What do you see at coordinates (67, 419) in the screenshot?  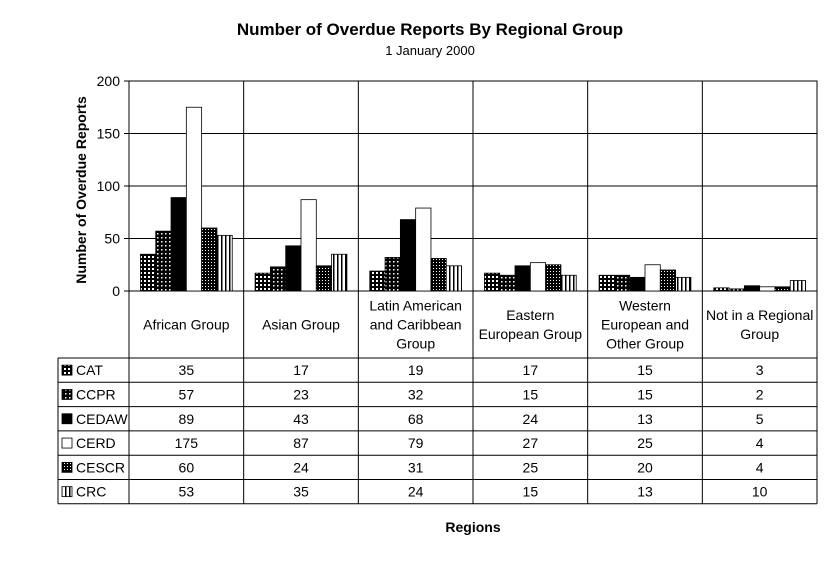 I see `legend-key-cedaw` at bounding box center [67, 419].